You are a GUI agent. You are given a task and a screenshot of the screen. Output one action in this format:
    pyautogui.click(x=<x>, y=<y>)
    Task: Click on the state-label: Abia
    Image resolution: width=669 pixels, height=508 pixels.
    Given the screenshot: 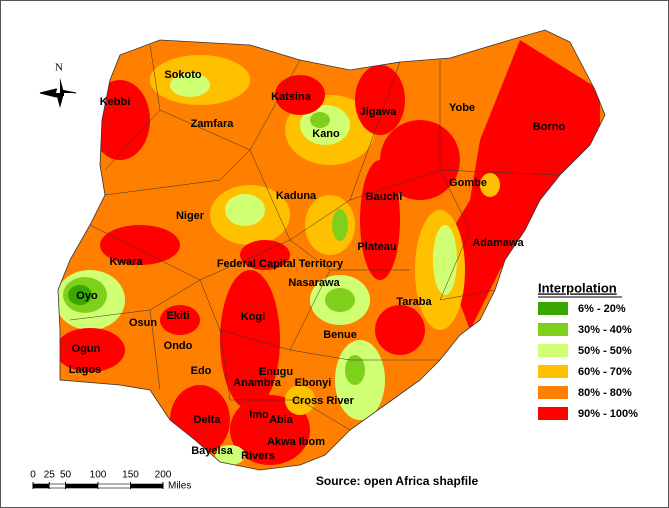 What is the action you would take?
    pyautogui.click(x=281, y=420)
    